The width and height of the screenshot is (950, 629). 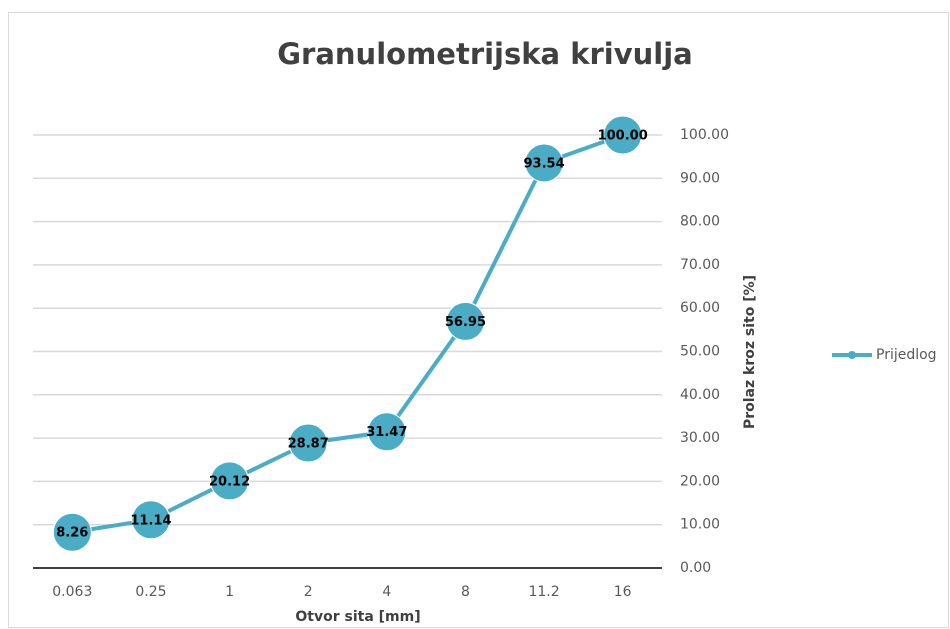 I want to click on y-tick-label: 50.00, so click(x=700, y=352).